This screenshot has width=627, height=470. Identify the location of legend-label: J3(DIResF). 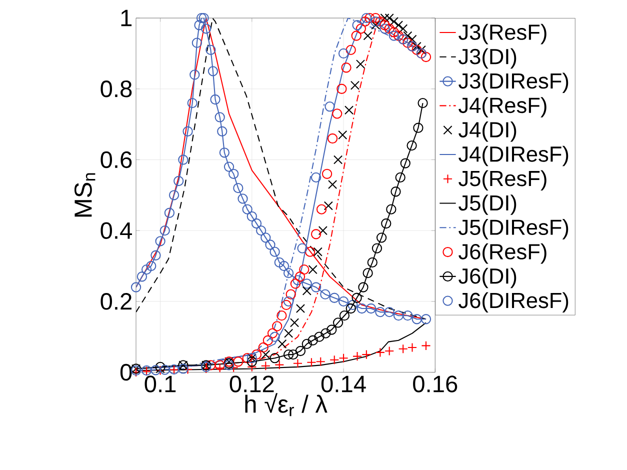
(513, 82).